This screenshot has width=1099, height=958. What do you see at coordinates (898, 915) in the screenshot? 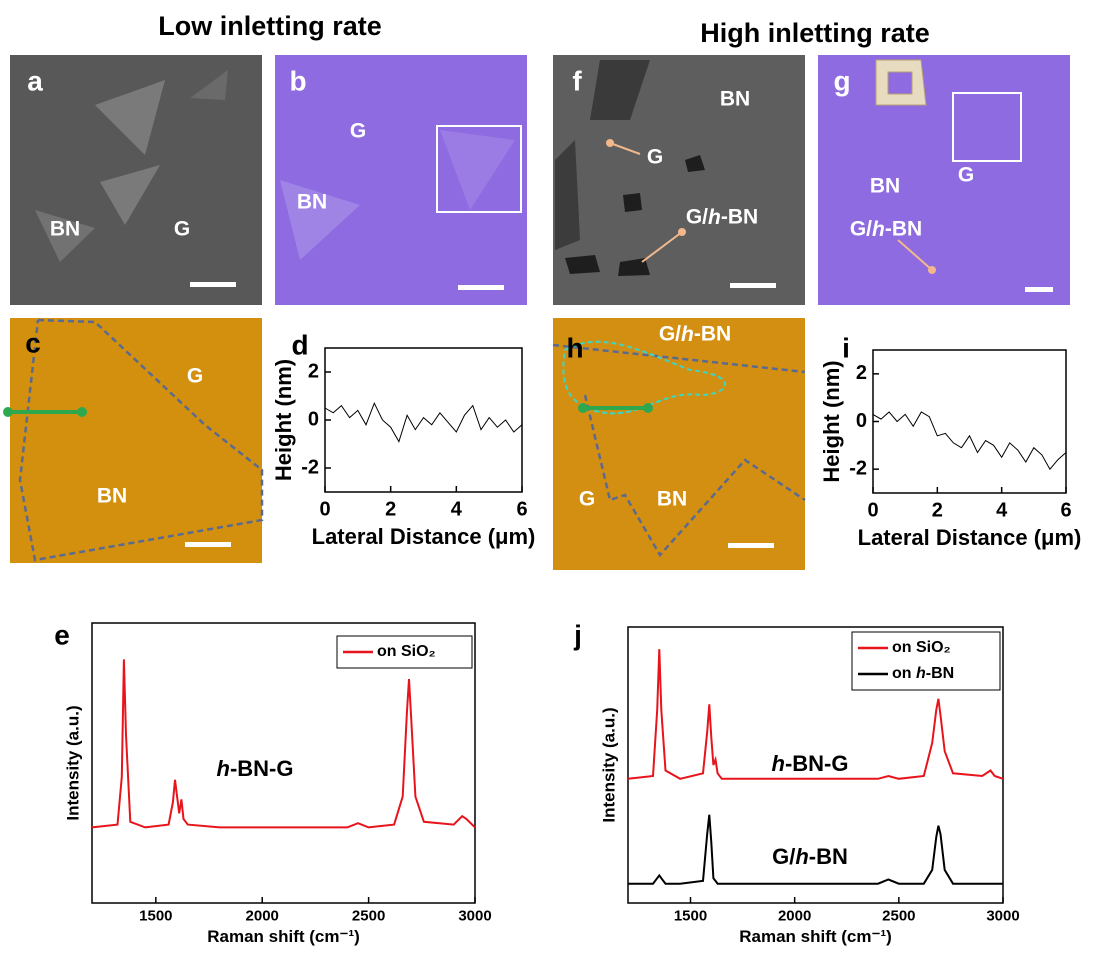
I see `x-tick-label: 2500` at bounding box center [898, 915].